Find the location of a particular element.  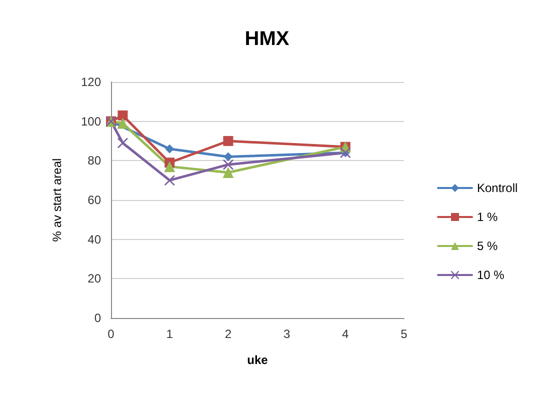

y-tick-label: 100 is located at coordinates (91, 121).